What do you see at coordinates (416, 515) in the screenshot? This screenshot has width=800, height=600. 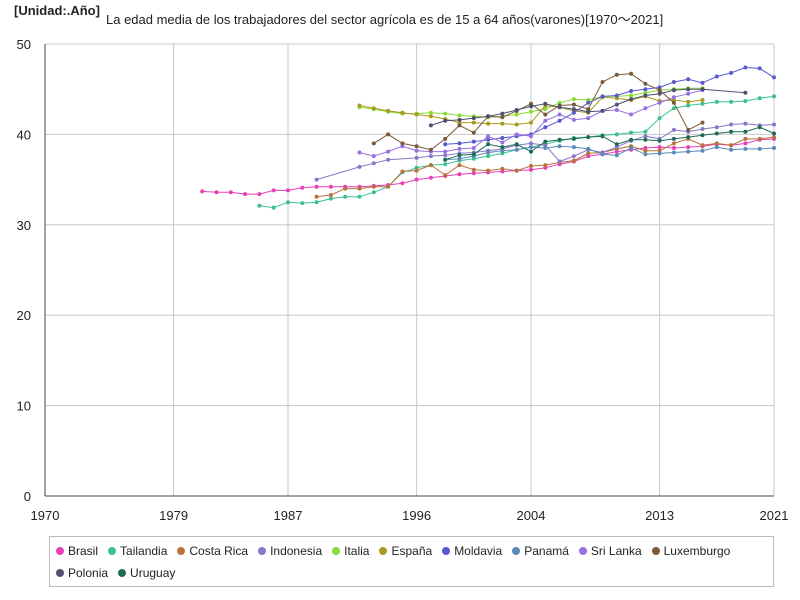 I see `x-tick-label: 1996` at bounding box center [416, 515].